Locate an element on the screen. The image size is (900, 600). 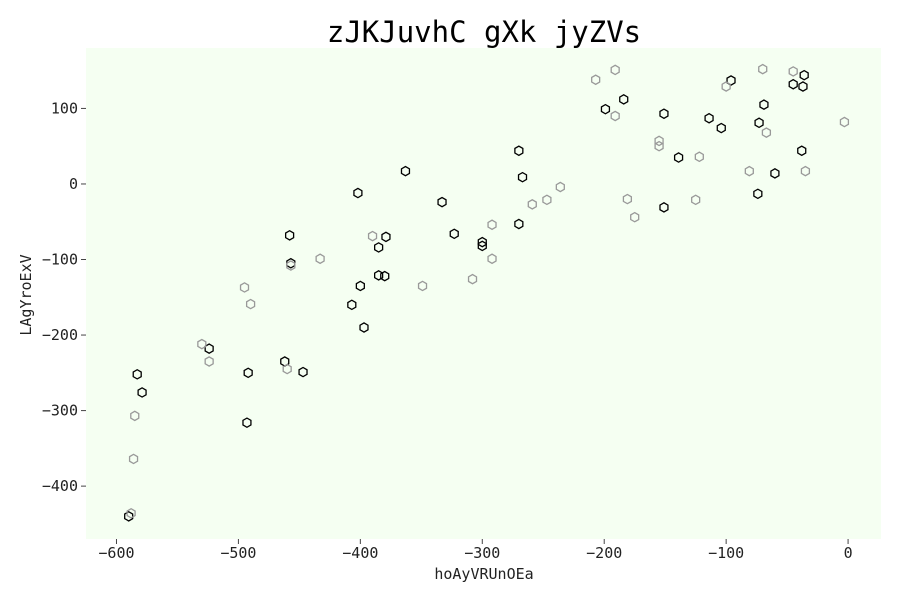
y-tick-label: 0 is located at coordinates (73, 184).